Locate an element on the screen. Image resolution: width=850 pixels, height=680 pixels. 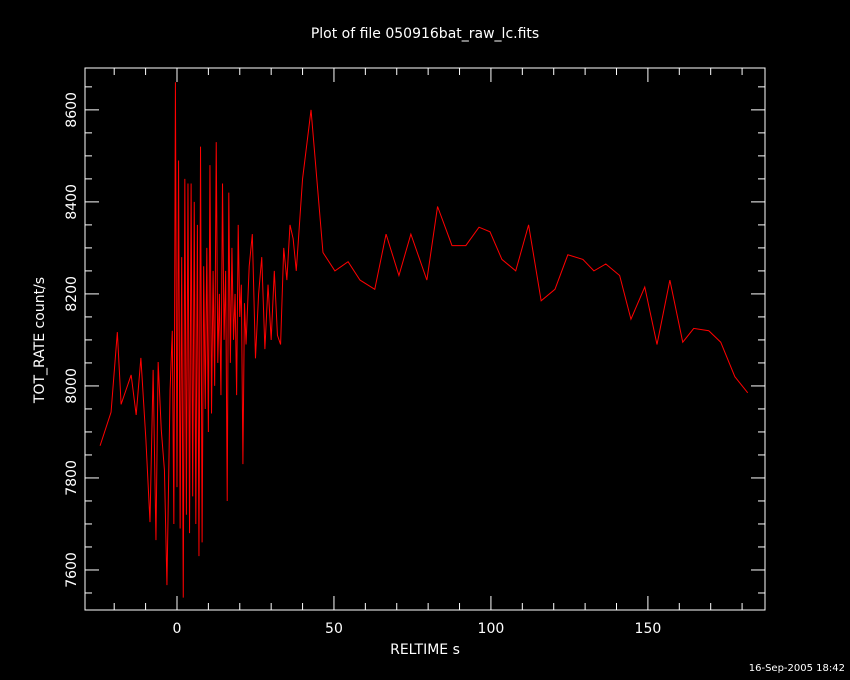
x-axis-label: RELTIME s is located at coordinates (425, 650).